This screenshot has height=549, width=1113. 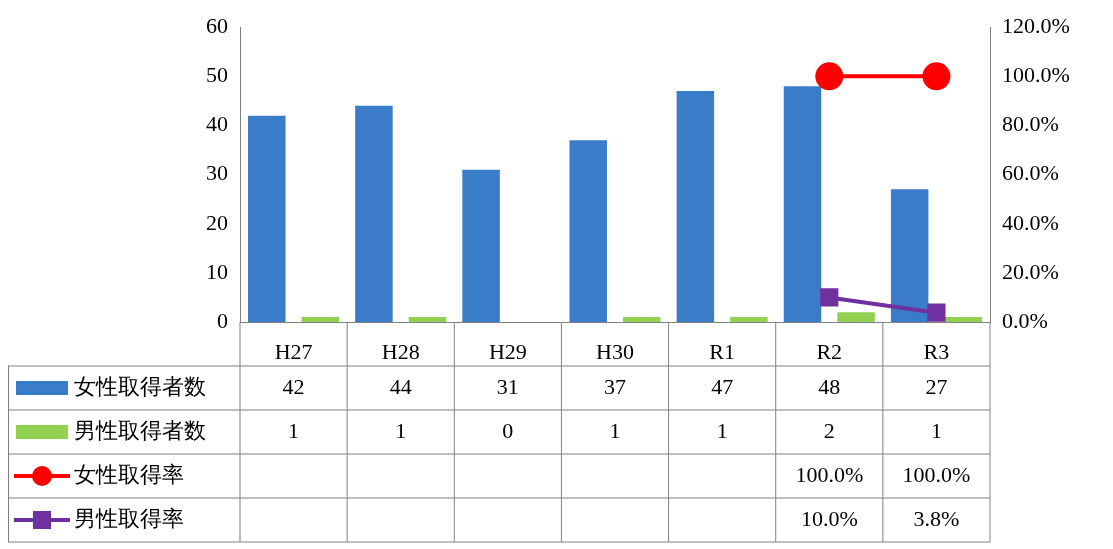 What do you see at coordinates (1030, 222) in the screenshot?
I see `y2-tick-label: 40.0%` at bounding box center [1030, 222].